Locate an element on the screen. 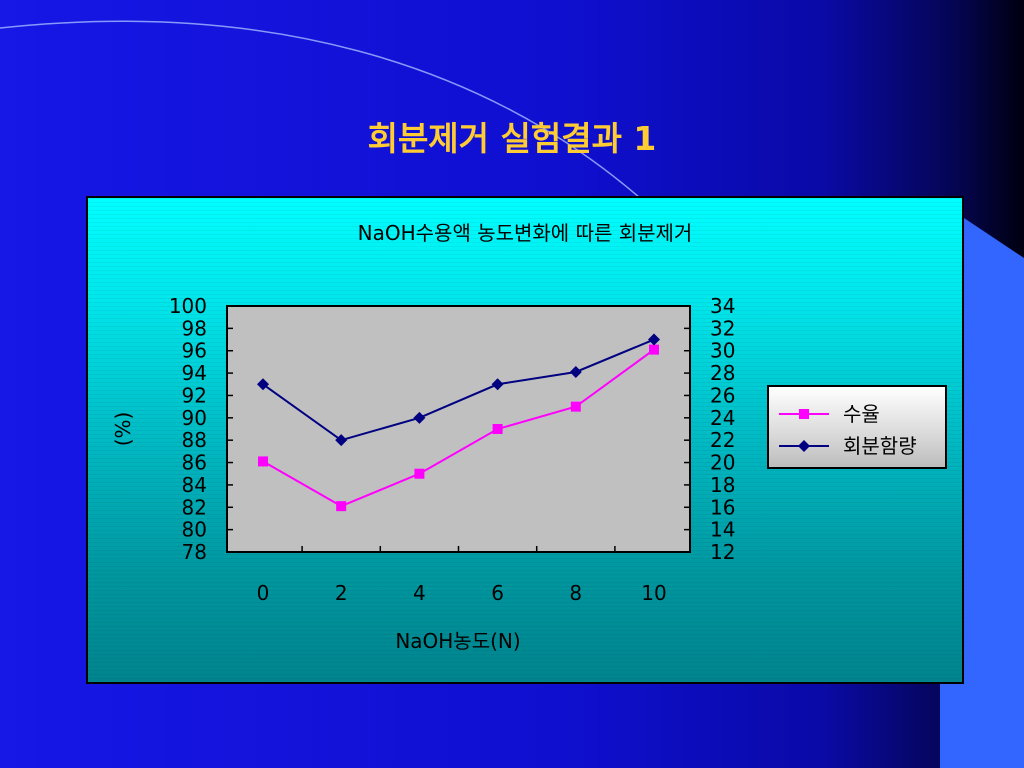 The width and height of the screenshot is (1024, 768). legend-marker-yield is located at coordinates (804, 414).